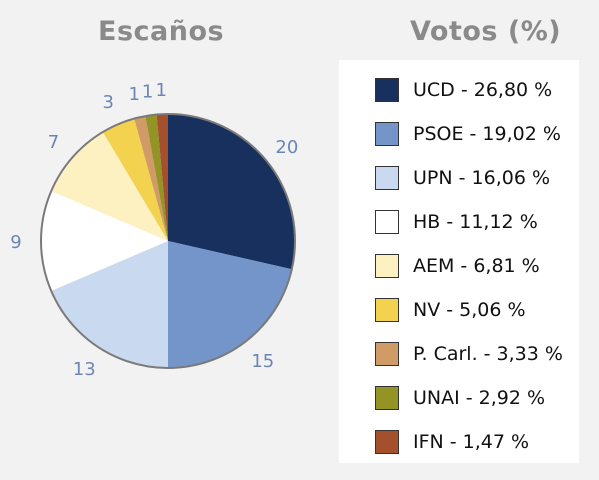 This screenshot has height=480, width=599. I want to click on pie-slice-nv, so click(135, 179).